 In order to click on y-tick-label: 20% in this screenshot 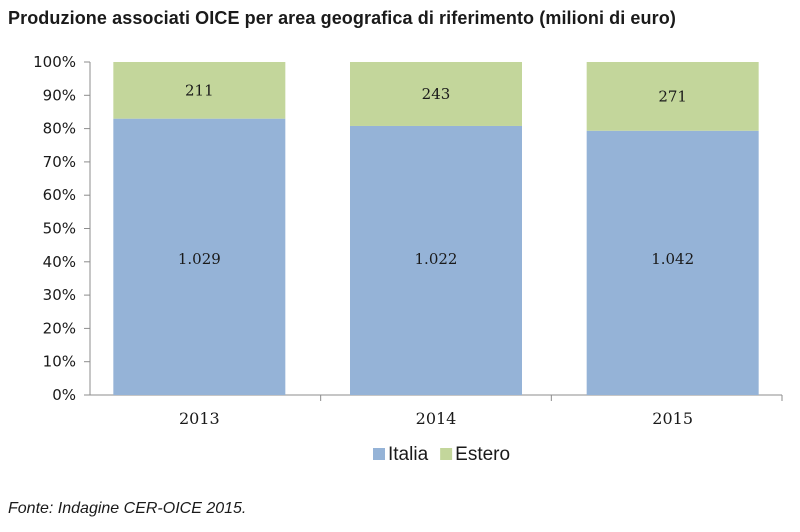, I will do `click(59, 328)`.